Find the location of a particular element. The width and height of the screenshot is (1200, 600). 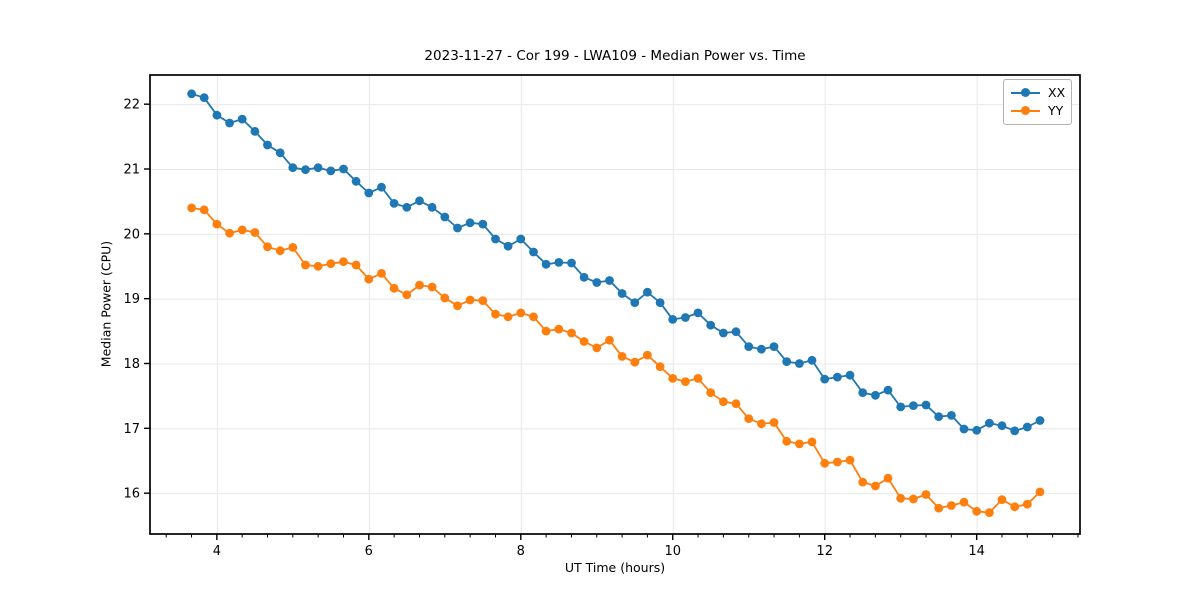

y-tick-label: 17 is located at coordinates (131, 429).